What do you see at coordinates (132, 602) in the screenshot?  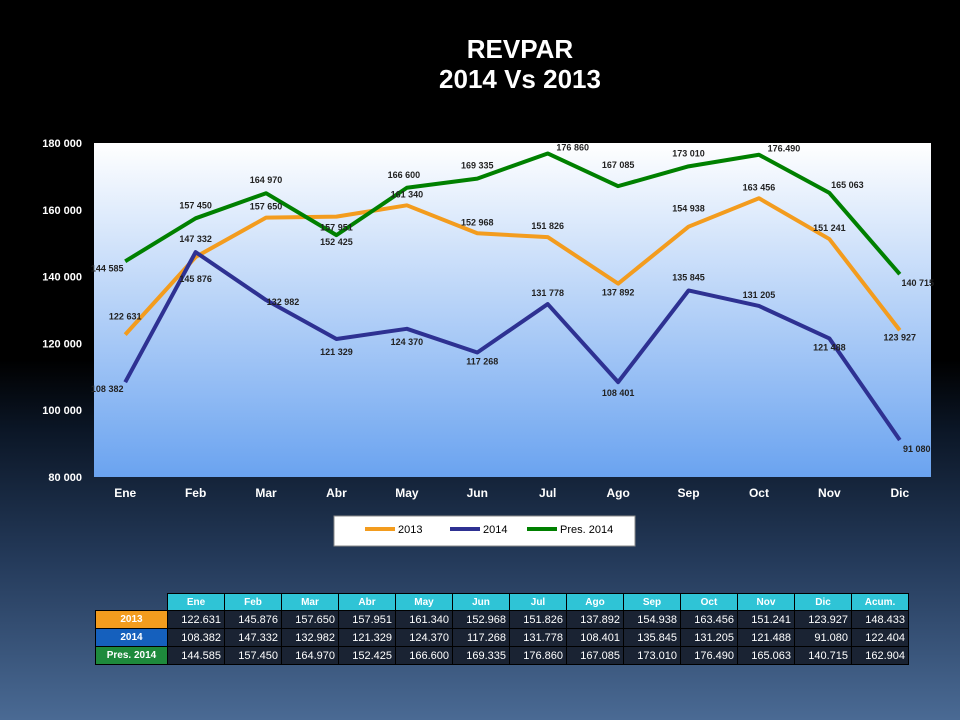 I see `table-corner` at bounding box center [132, 602].